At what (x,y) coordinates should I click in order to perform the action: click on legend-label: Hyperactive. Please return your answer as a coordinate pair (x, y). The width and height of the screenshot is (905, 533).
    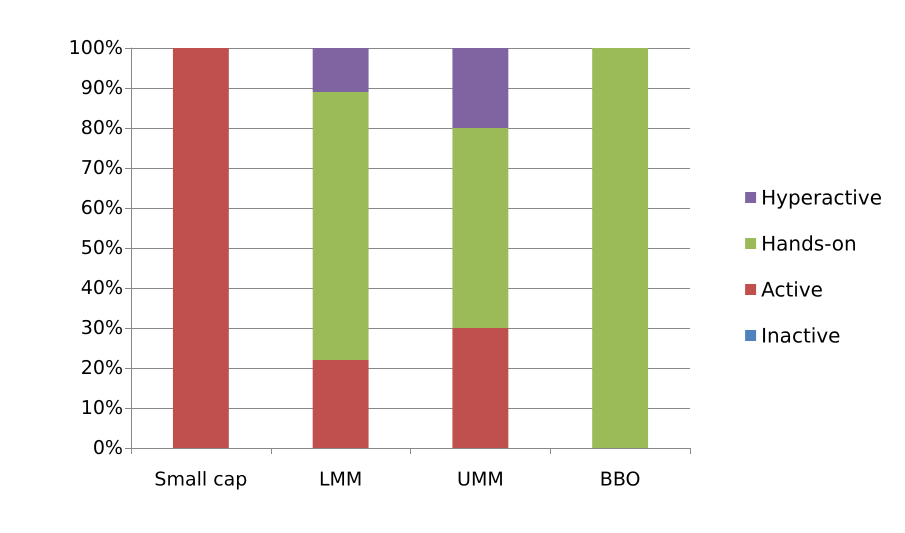
    Looking at the image, I should click on (821, 198).